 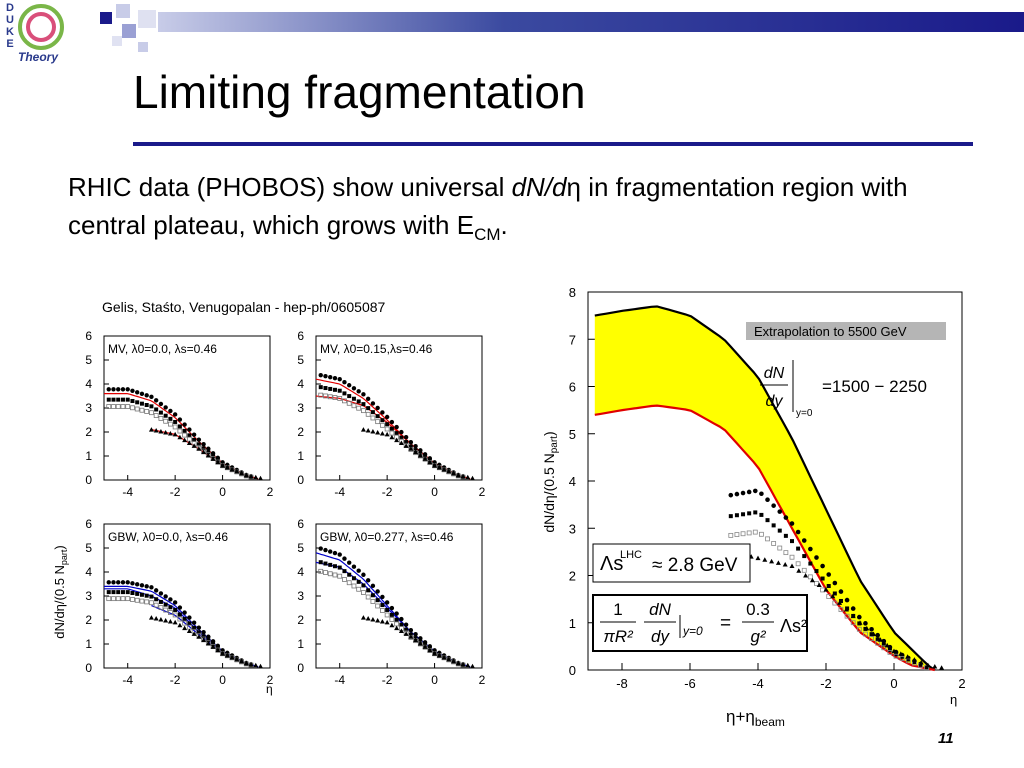 What do you see at coordinates (41, 27) in the screenshot?
I see `logo-inner-ring` at bounding box center [41, 27].